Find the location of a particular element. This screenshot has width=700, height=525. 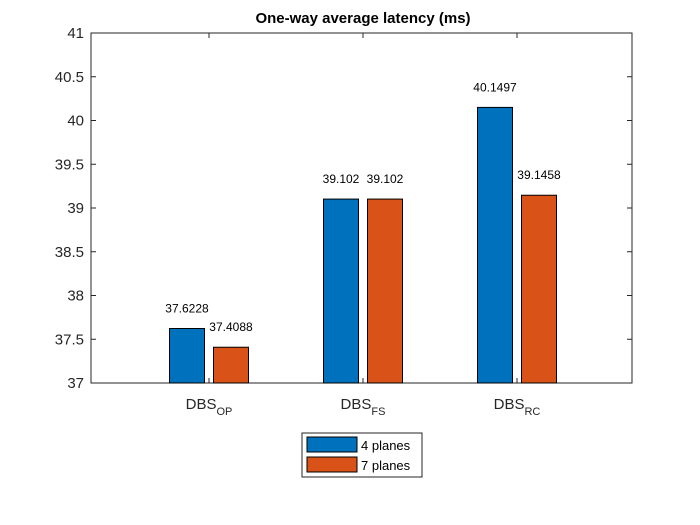

x-tick-label: DBSRC is located at coordinates (517, 407).